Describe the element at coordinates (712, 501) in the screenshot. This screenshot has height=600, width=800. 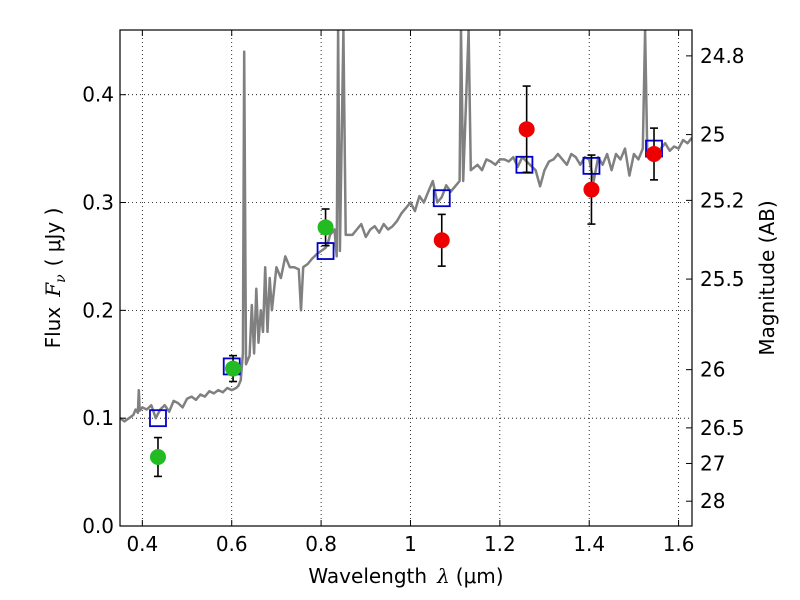
I see `right-tick-label: 28` at that location.